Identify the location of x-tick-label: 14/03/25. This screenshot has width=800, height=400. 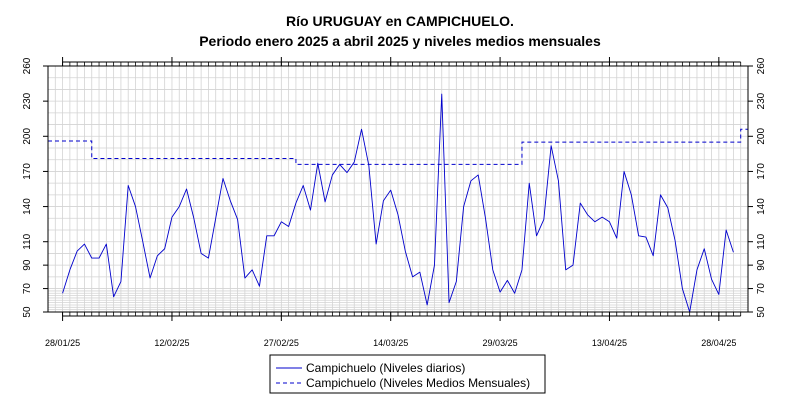
(390, 343).